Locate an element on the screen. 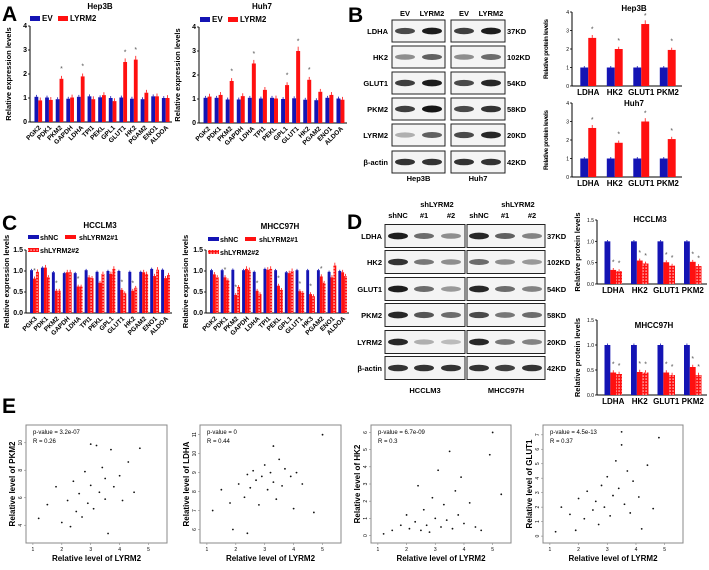 This screenshot has height=570, width=709. blot-row-label: HK2 is located at coordinates (374, 262).